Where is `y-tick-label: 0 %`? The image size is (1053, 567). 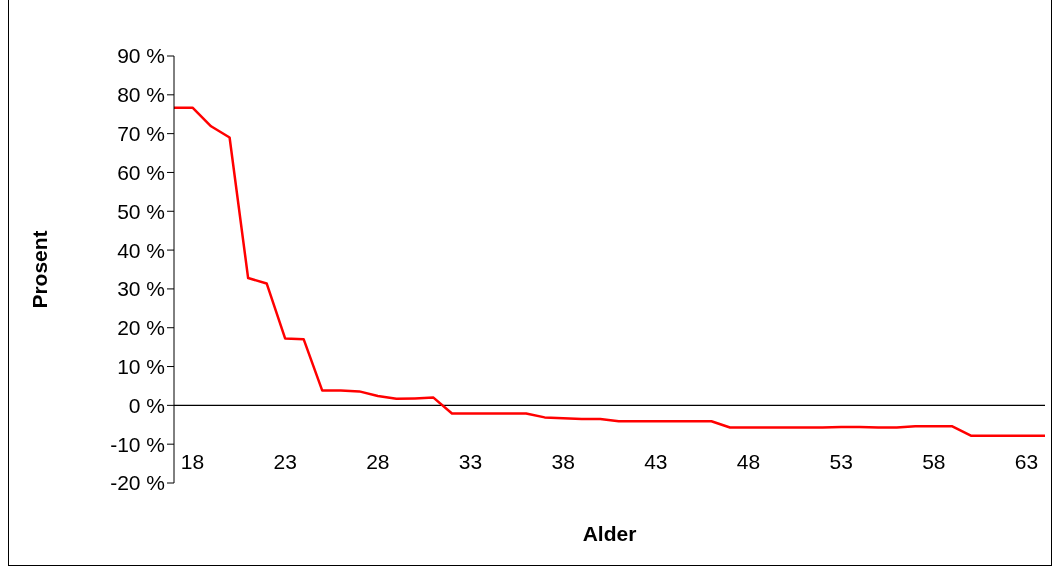 y-tick-label: 0 % is located at coordinates (146, 405).